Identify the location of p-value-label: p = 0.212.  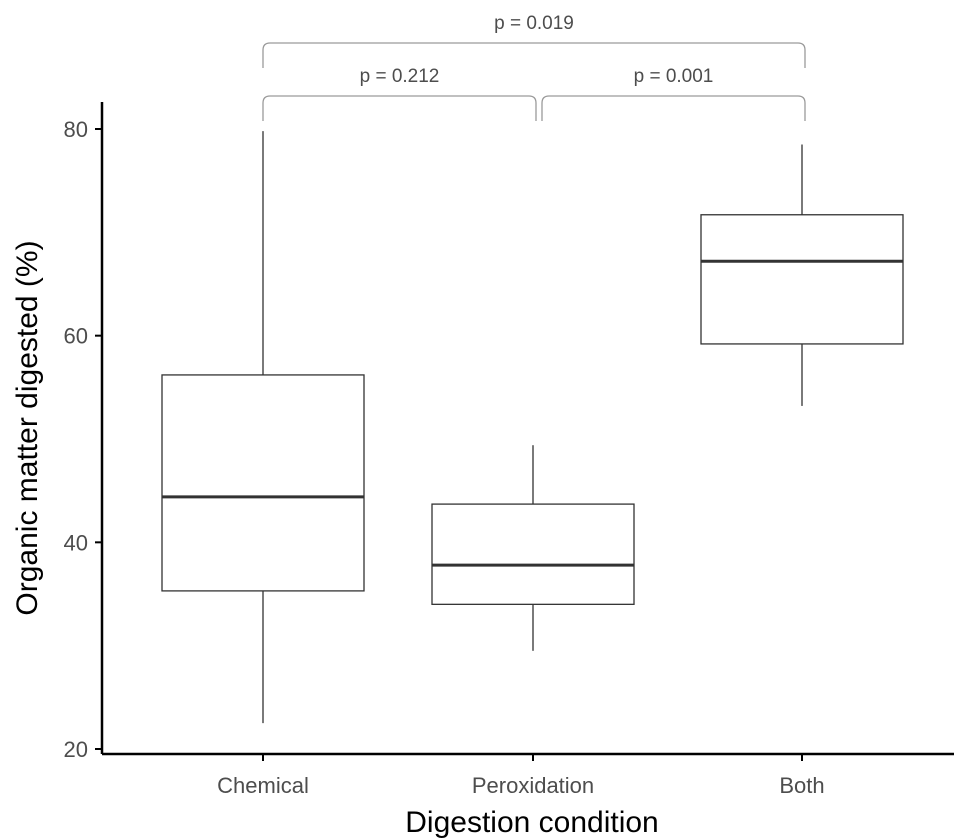
(400, 76).